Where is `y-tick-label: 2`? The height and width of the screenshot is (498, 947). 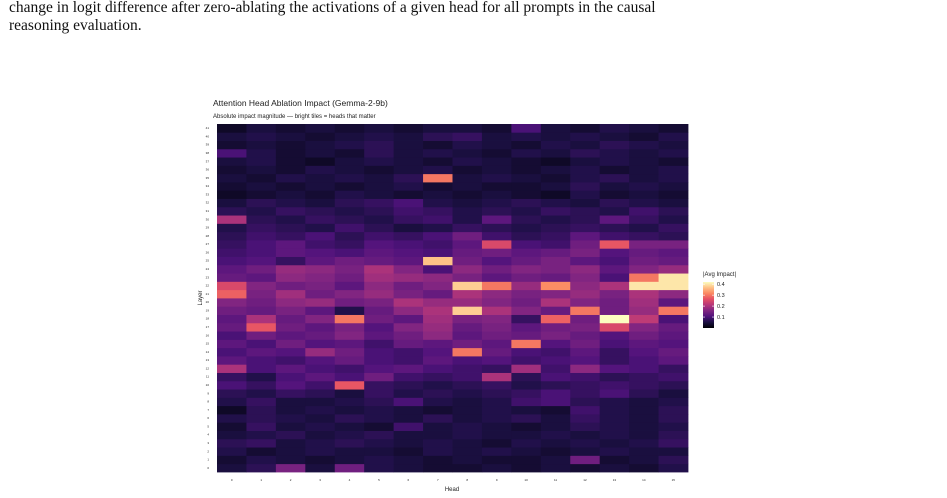
y-tick-label: 2 is located at coordinates (208, 451).